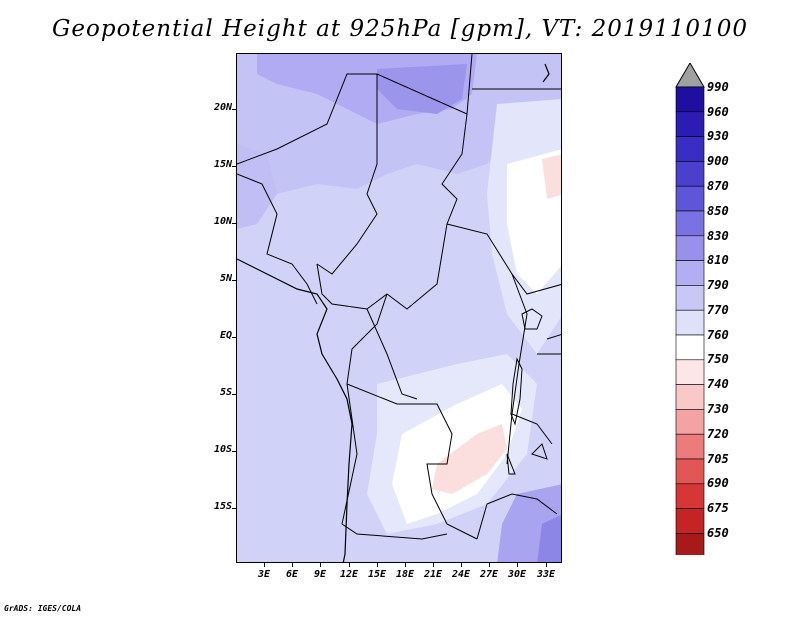 The image size is (800, 618). I want to click on lon-tick-label: 3E, so click(264, 574).